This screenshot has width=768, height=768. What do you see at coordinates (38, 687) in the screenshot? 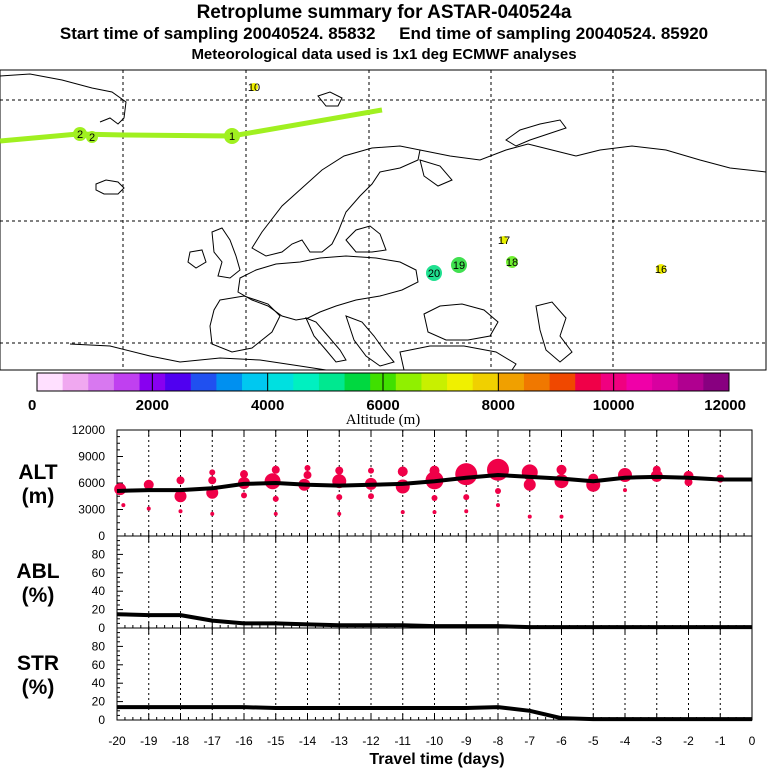
I see `panel-ylabel-2-1: (%)` at bounding box center [38, 687].